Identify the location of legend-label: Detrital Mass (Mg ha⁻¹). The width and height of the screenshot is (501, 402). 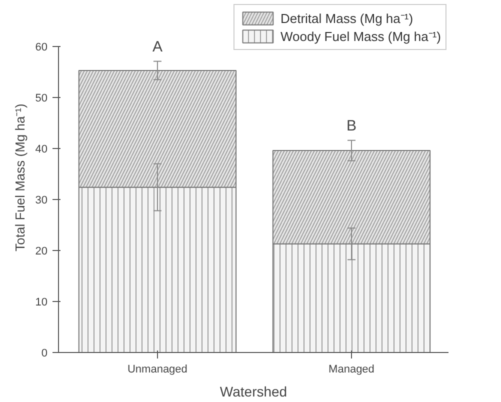
(347, 18).